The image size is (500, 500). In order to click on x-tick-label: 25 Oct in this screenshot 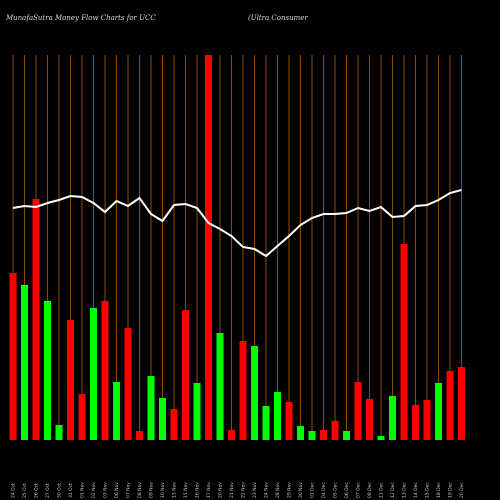, I will do `click(25, 490)`.